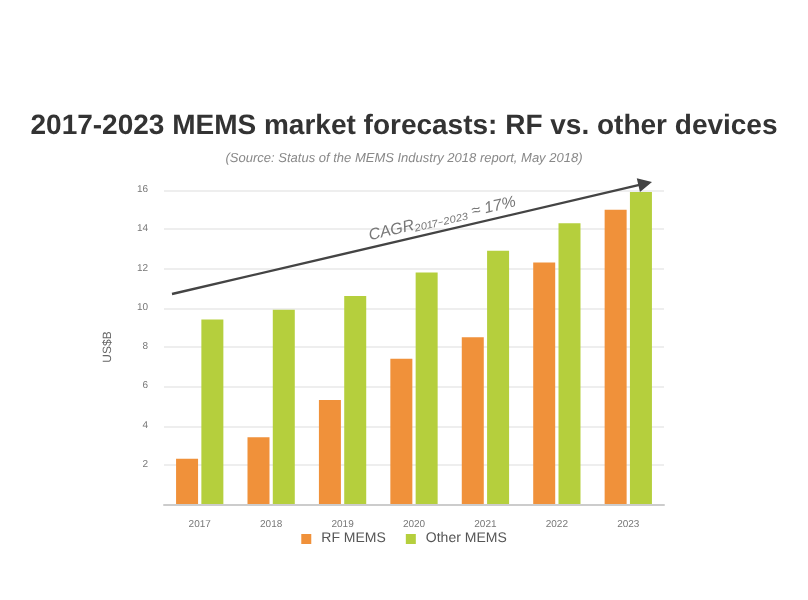  I want to click on chart-title: 2017-2023 MEMS market forecasts: RF vs. other devices, so click(404, 124).